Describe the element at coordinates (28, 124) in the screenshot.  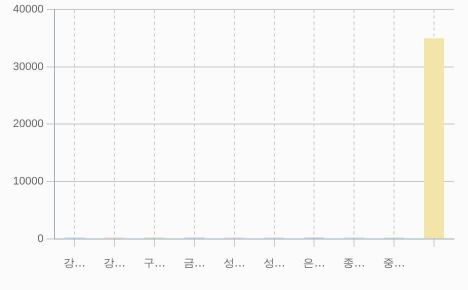
I see `y-tick-label: 20000` at that location.